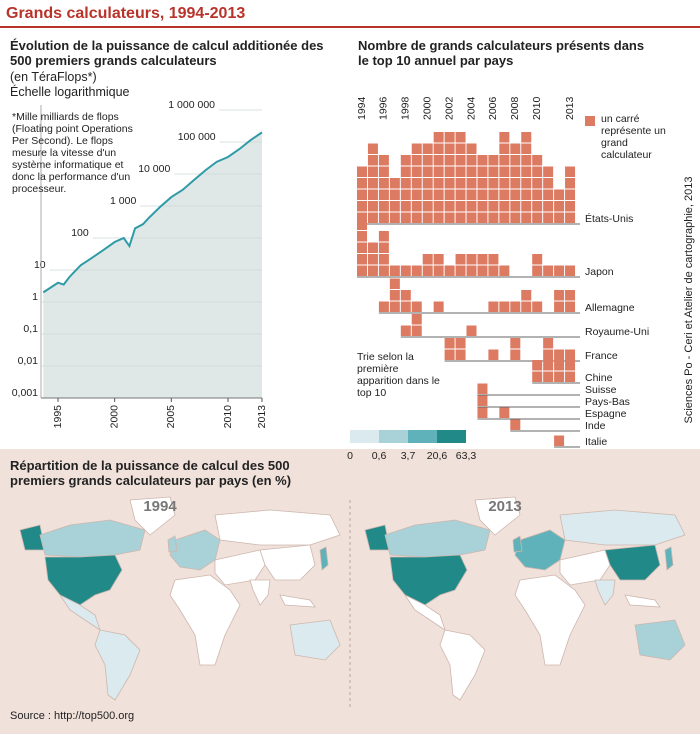 Image resolution: width=700 pixels, height=734 pixels. I want to click on legend-label: 0,6, so click(379, 456).